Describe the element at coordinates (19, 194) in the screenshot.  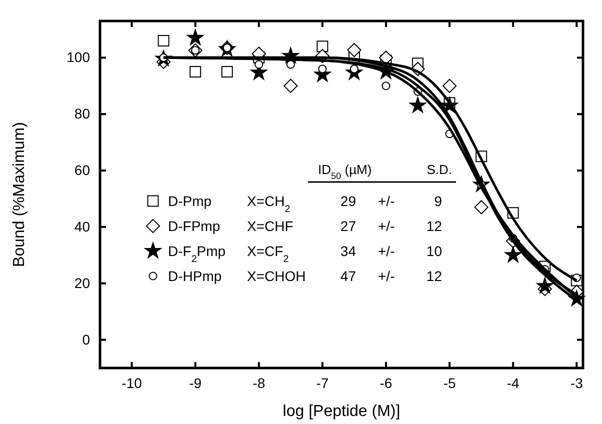
I see `y-axis-title: Bound (%Maximum)` at that location.